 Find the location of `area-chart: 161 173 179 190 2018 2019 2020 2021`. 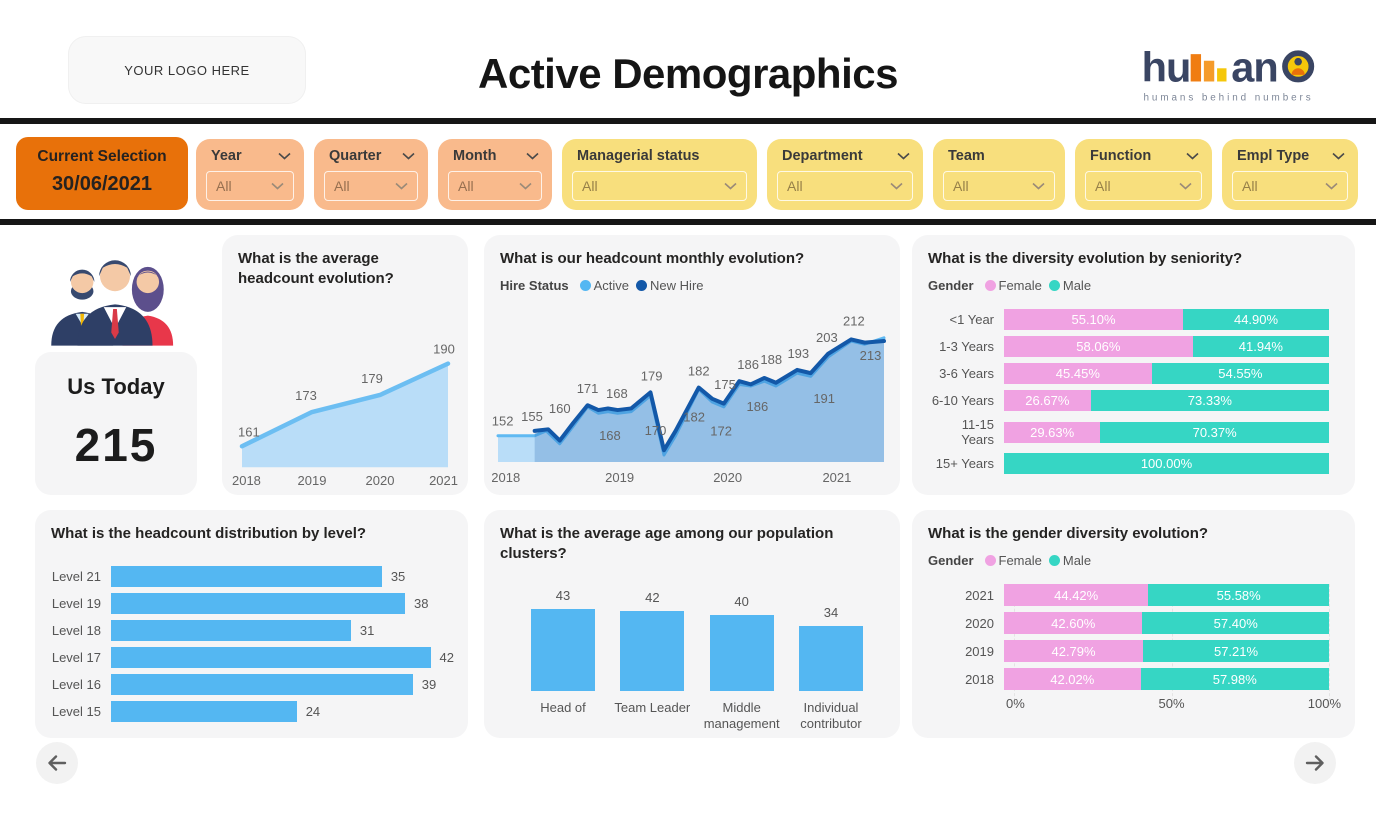

area-chart: 161 173 179 190 2018 2019 2020 2021 is located at coordinates (345, 398).